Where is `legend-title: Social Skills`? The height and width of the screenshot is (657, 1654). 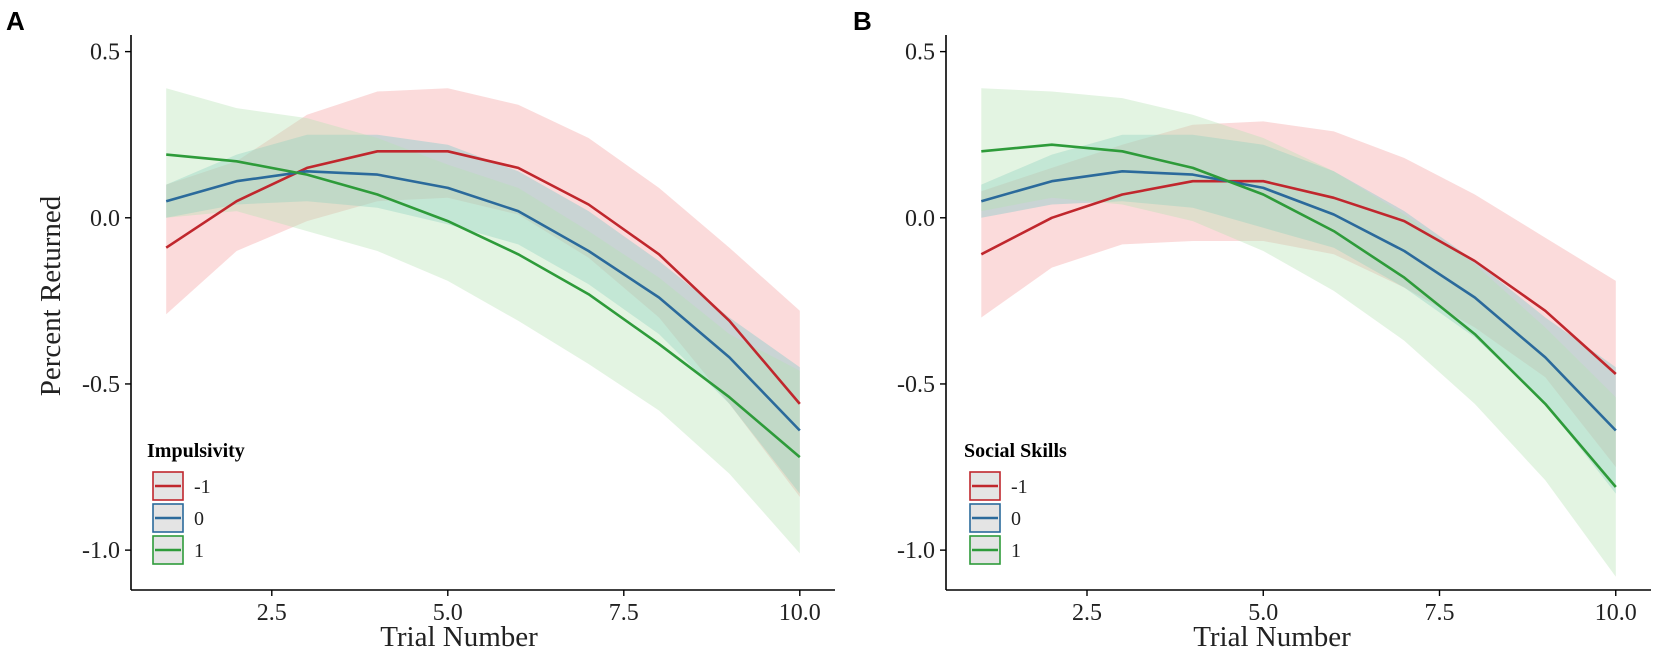
legend-title: Social Skills is located at coordinates (1015, 451).